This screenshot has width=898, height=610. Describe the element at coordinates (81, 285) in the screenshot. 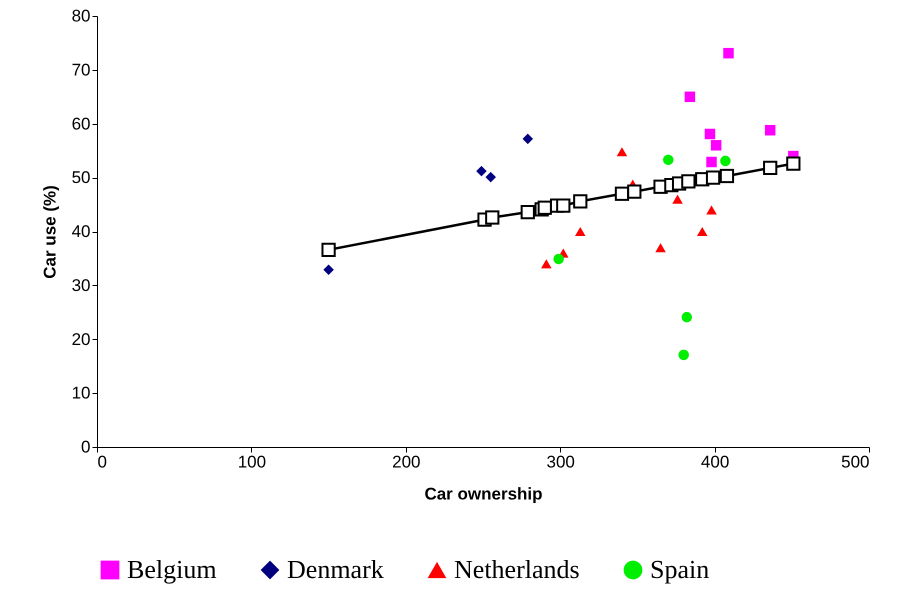

I see `y-tick-label: 30` at that location.